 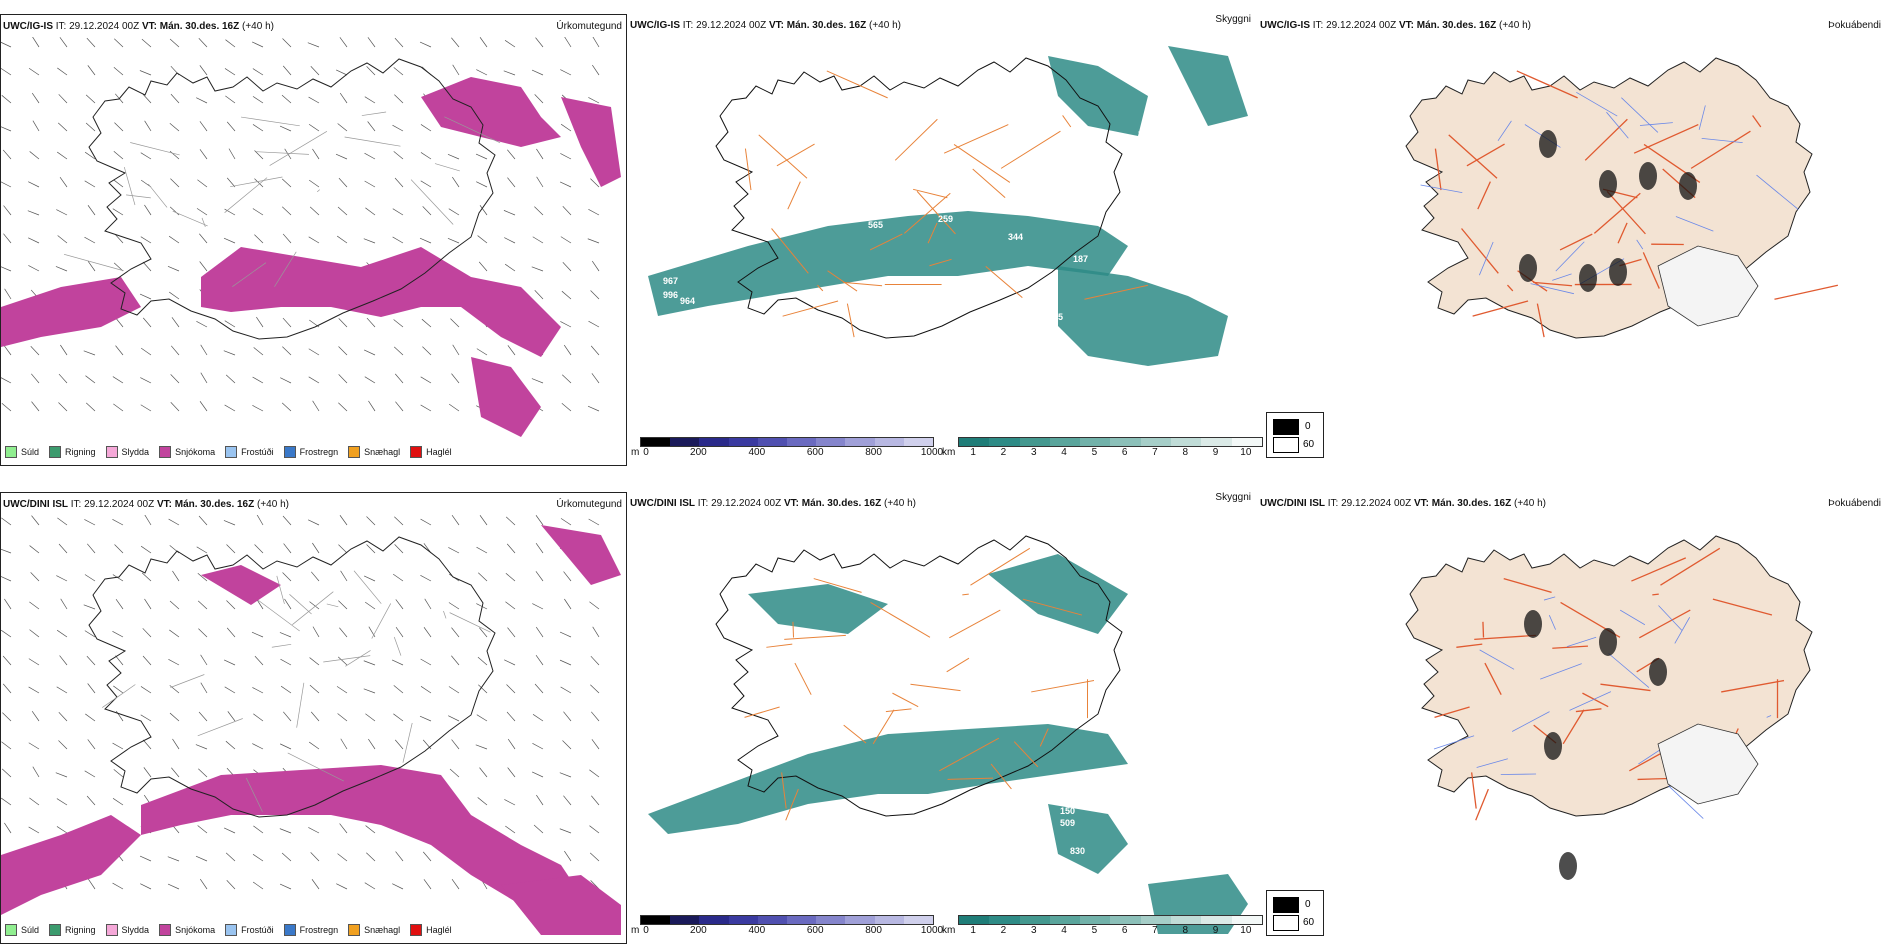 I want to click on terrain-height-label: 830, so click(x=1077, y=851).